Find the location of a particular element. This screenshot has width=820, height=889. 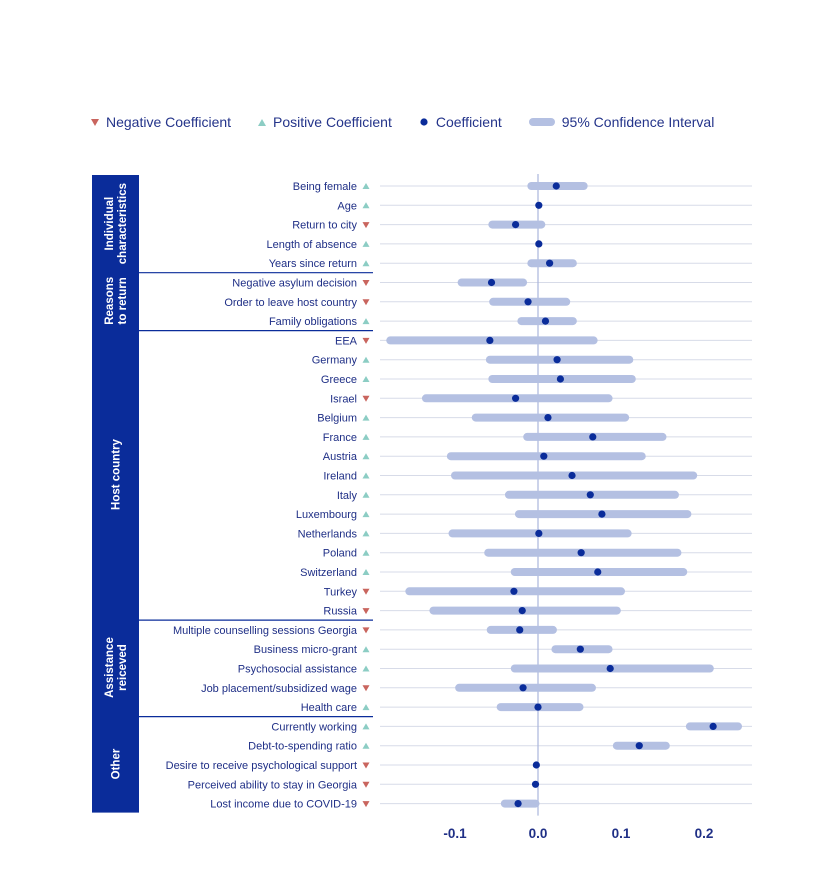

row-label: Years since return is located at coordinates (313, 264).